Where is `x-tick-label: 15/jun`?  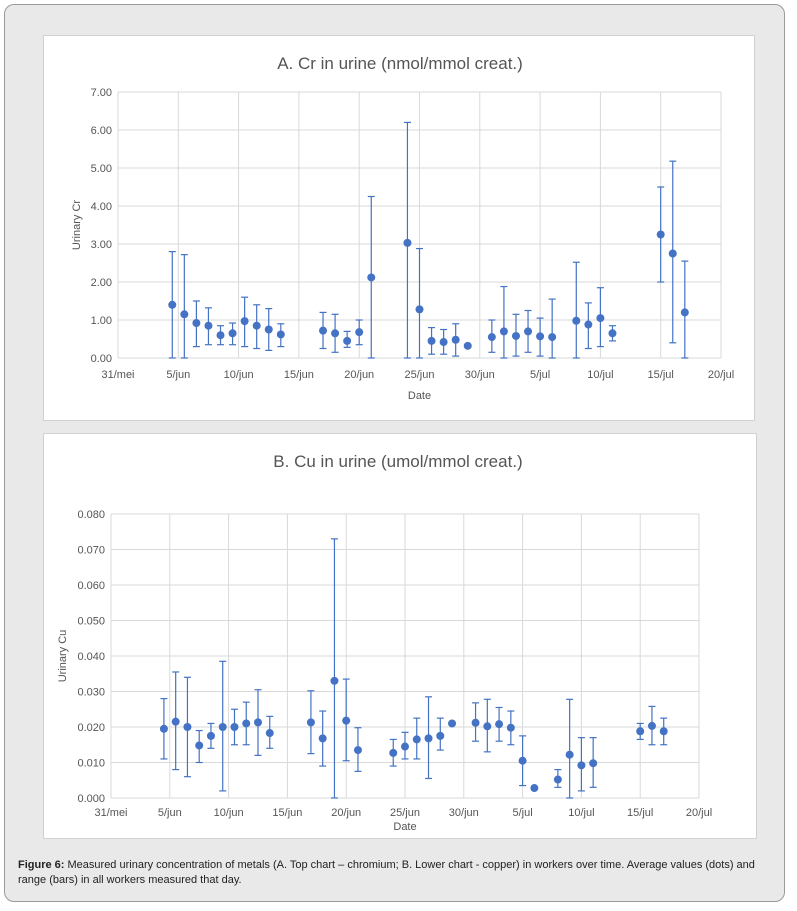
x-tick-label: 15/jun is located at coordinates (299, 375).